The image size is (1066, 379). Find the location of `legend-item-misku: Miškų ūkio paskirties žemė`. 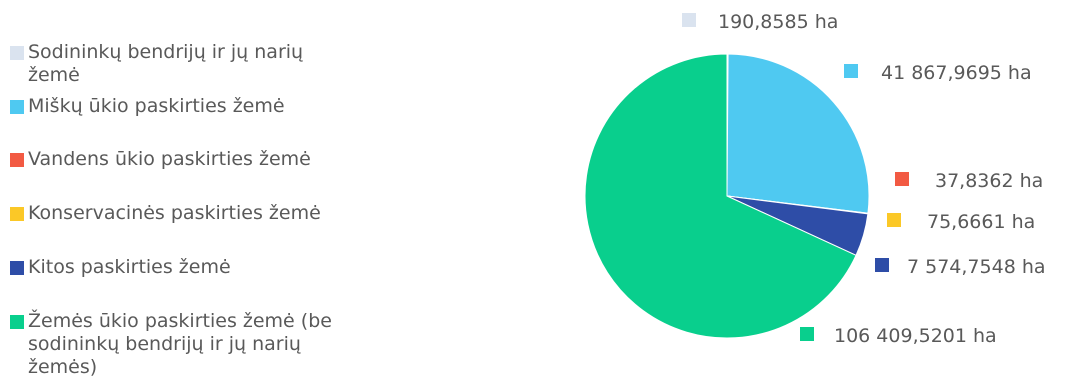

legend-item-misku: Miškų ūkio paskirties žemė is located at coordinates (184, 106).